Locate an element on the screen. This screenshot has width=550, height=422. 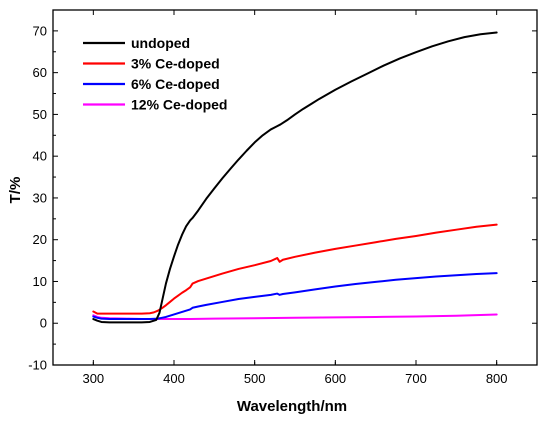
y-tick-label: -10 is located at coordinates (37, 365).